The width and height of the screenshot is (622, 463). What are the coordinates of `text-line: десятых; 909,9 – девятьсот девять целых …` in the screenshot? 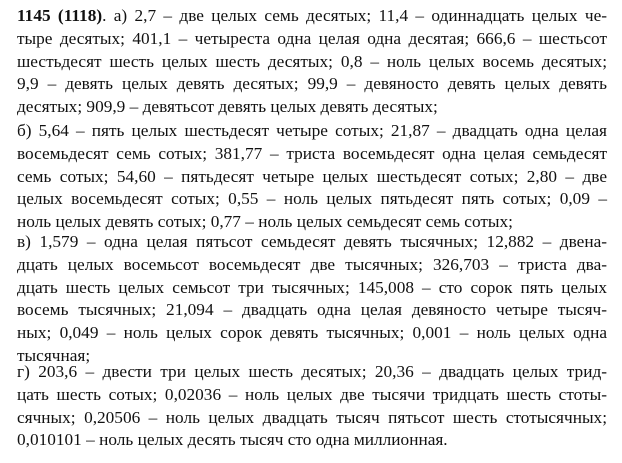 It's located at (227, 107).